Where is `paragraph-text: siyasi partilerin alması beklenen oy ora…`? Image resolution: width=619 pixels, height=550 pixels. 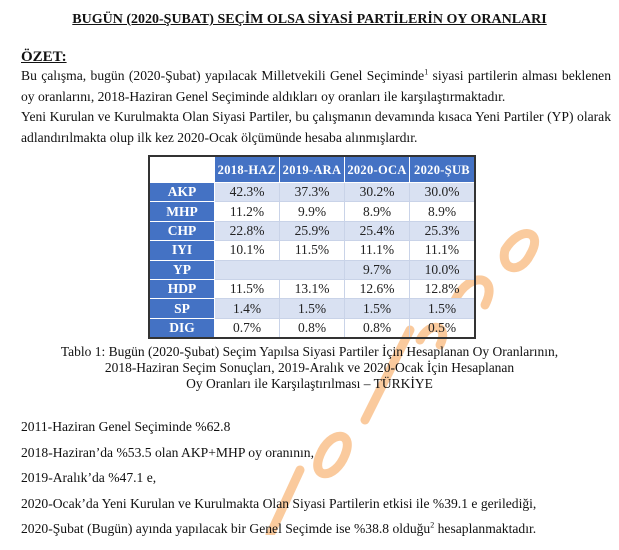 paragraph-text: siyasi partilerin alması beklenen oy ora… is located at coordinates (316, 86).